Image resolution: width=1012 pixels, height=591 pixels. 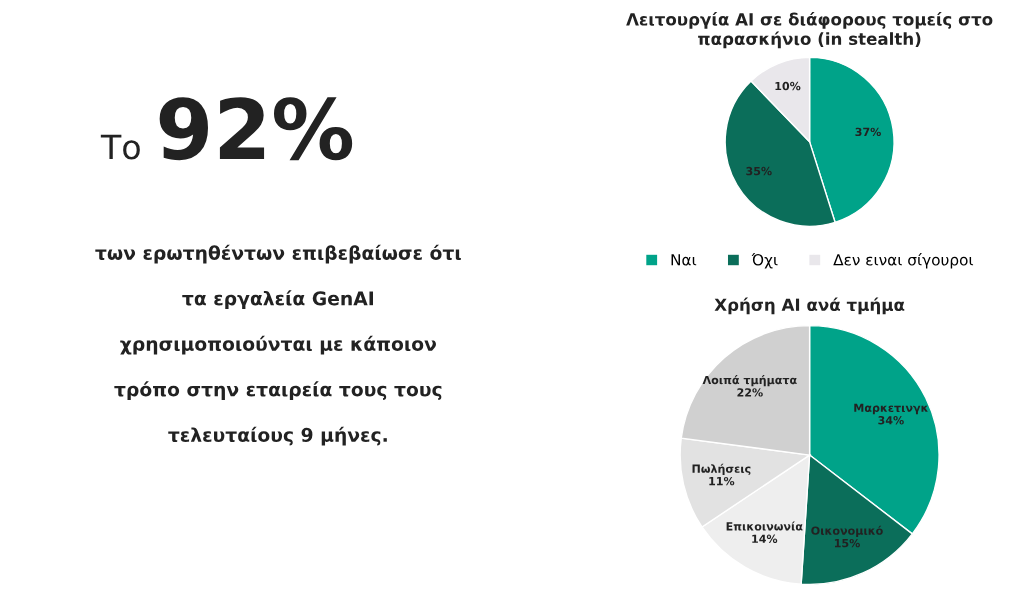 I want to click on legend-label: Δεν ειναι σίγουροι, so click(x=903, y=261).